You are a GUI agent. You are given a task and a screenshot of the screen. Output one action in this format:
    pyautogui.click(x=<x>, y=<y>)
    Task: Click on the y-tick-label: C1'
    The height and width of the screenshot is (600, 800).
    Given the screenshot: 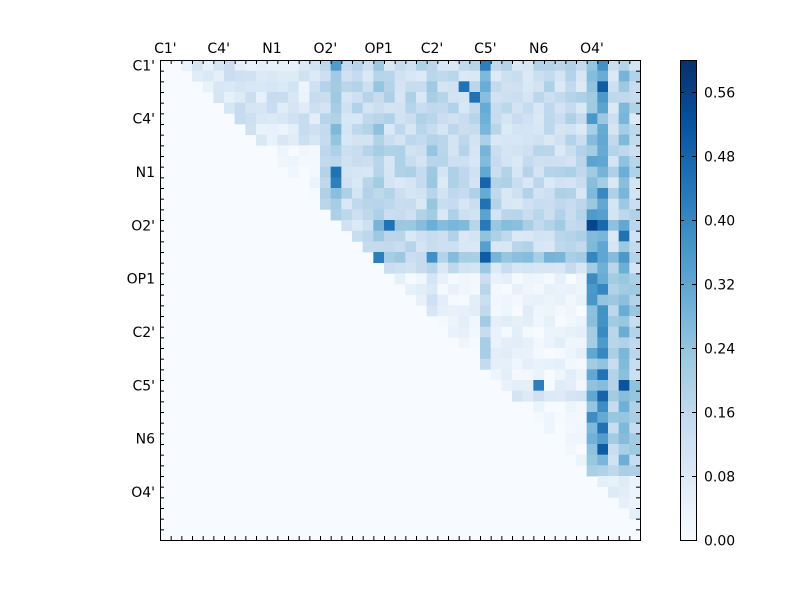 What is the action you would take?
    pyautogui.click(x=143, y=66)
    